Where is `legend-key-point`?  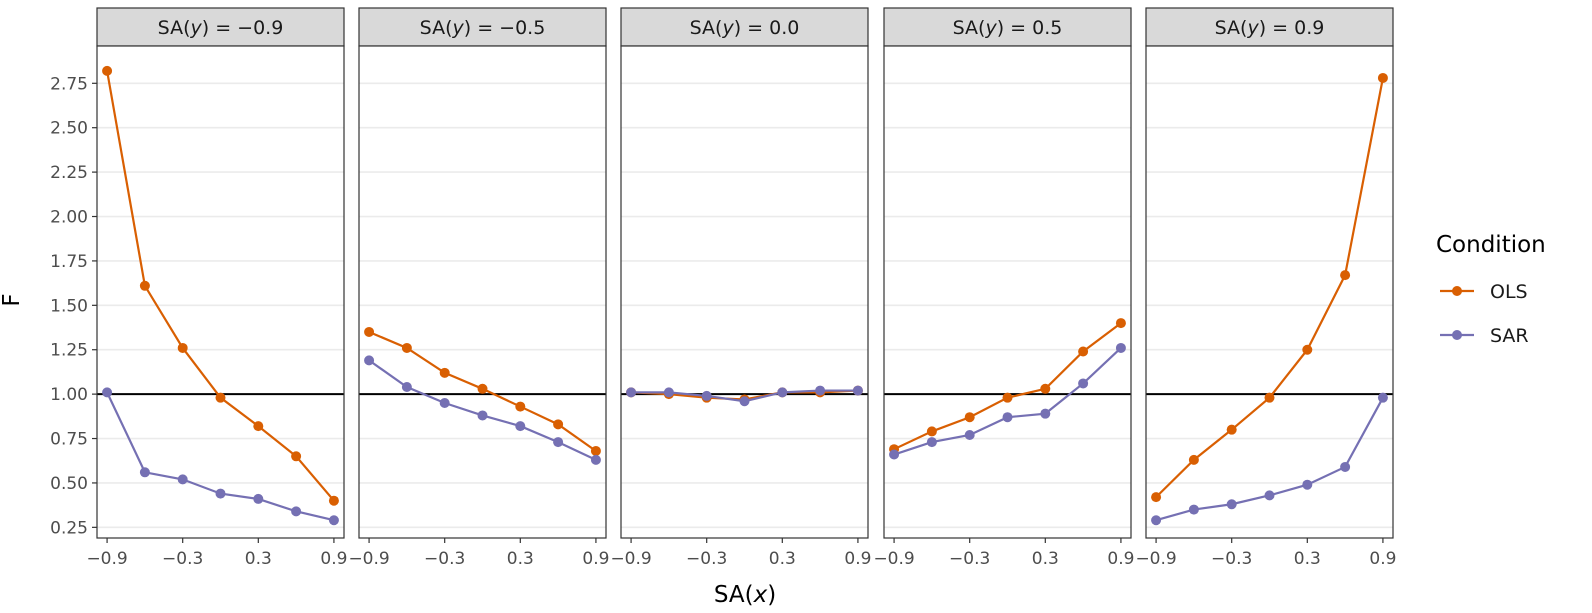
legend-key-point is located at coordinates (1457, 335).